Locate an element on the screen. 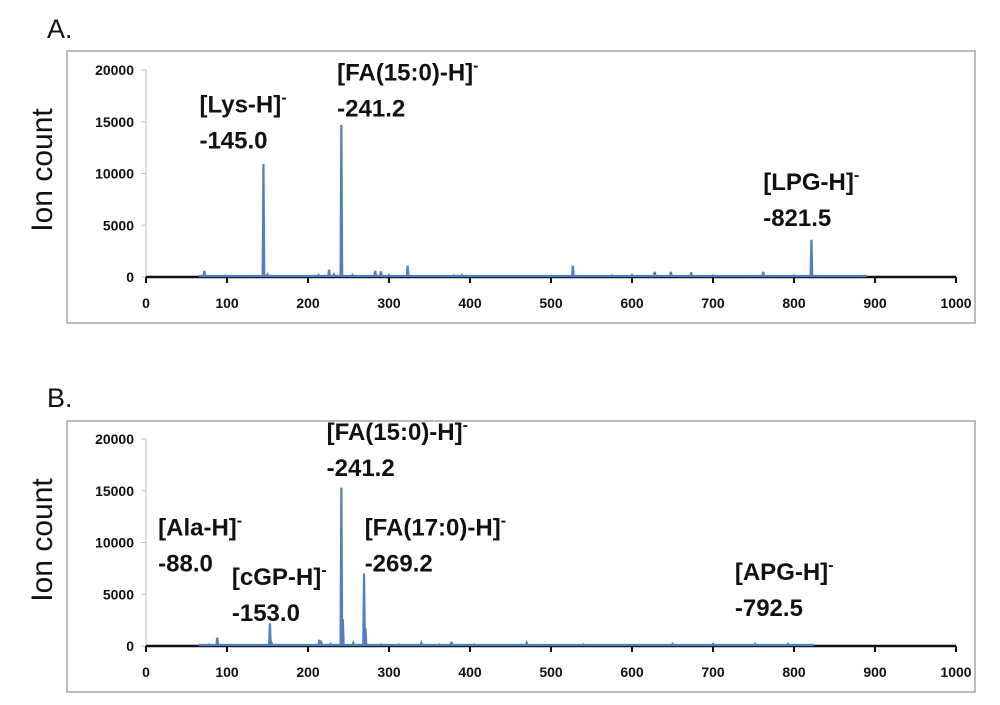 This screenshot has width=1000, height=705. peak-annotation-name: [Lys-H]- is located at coordinates (242, 103).